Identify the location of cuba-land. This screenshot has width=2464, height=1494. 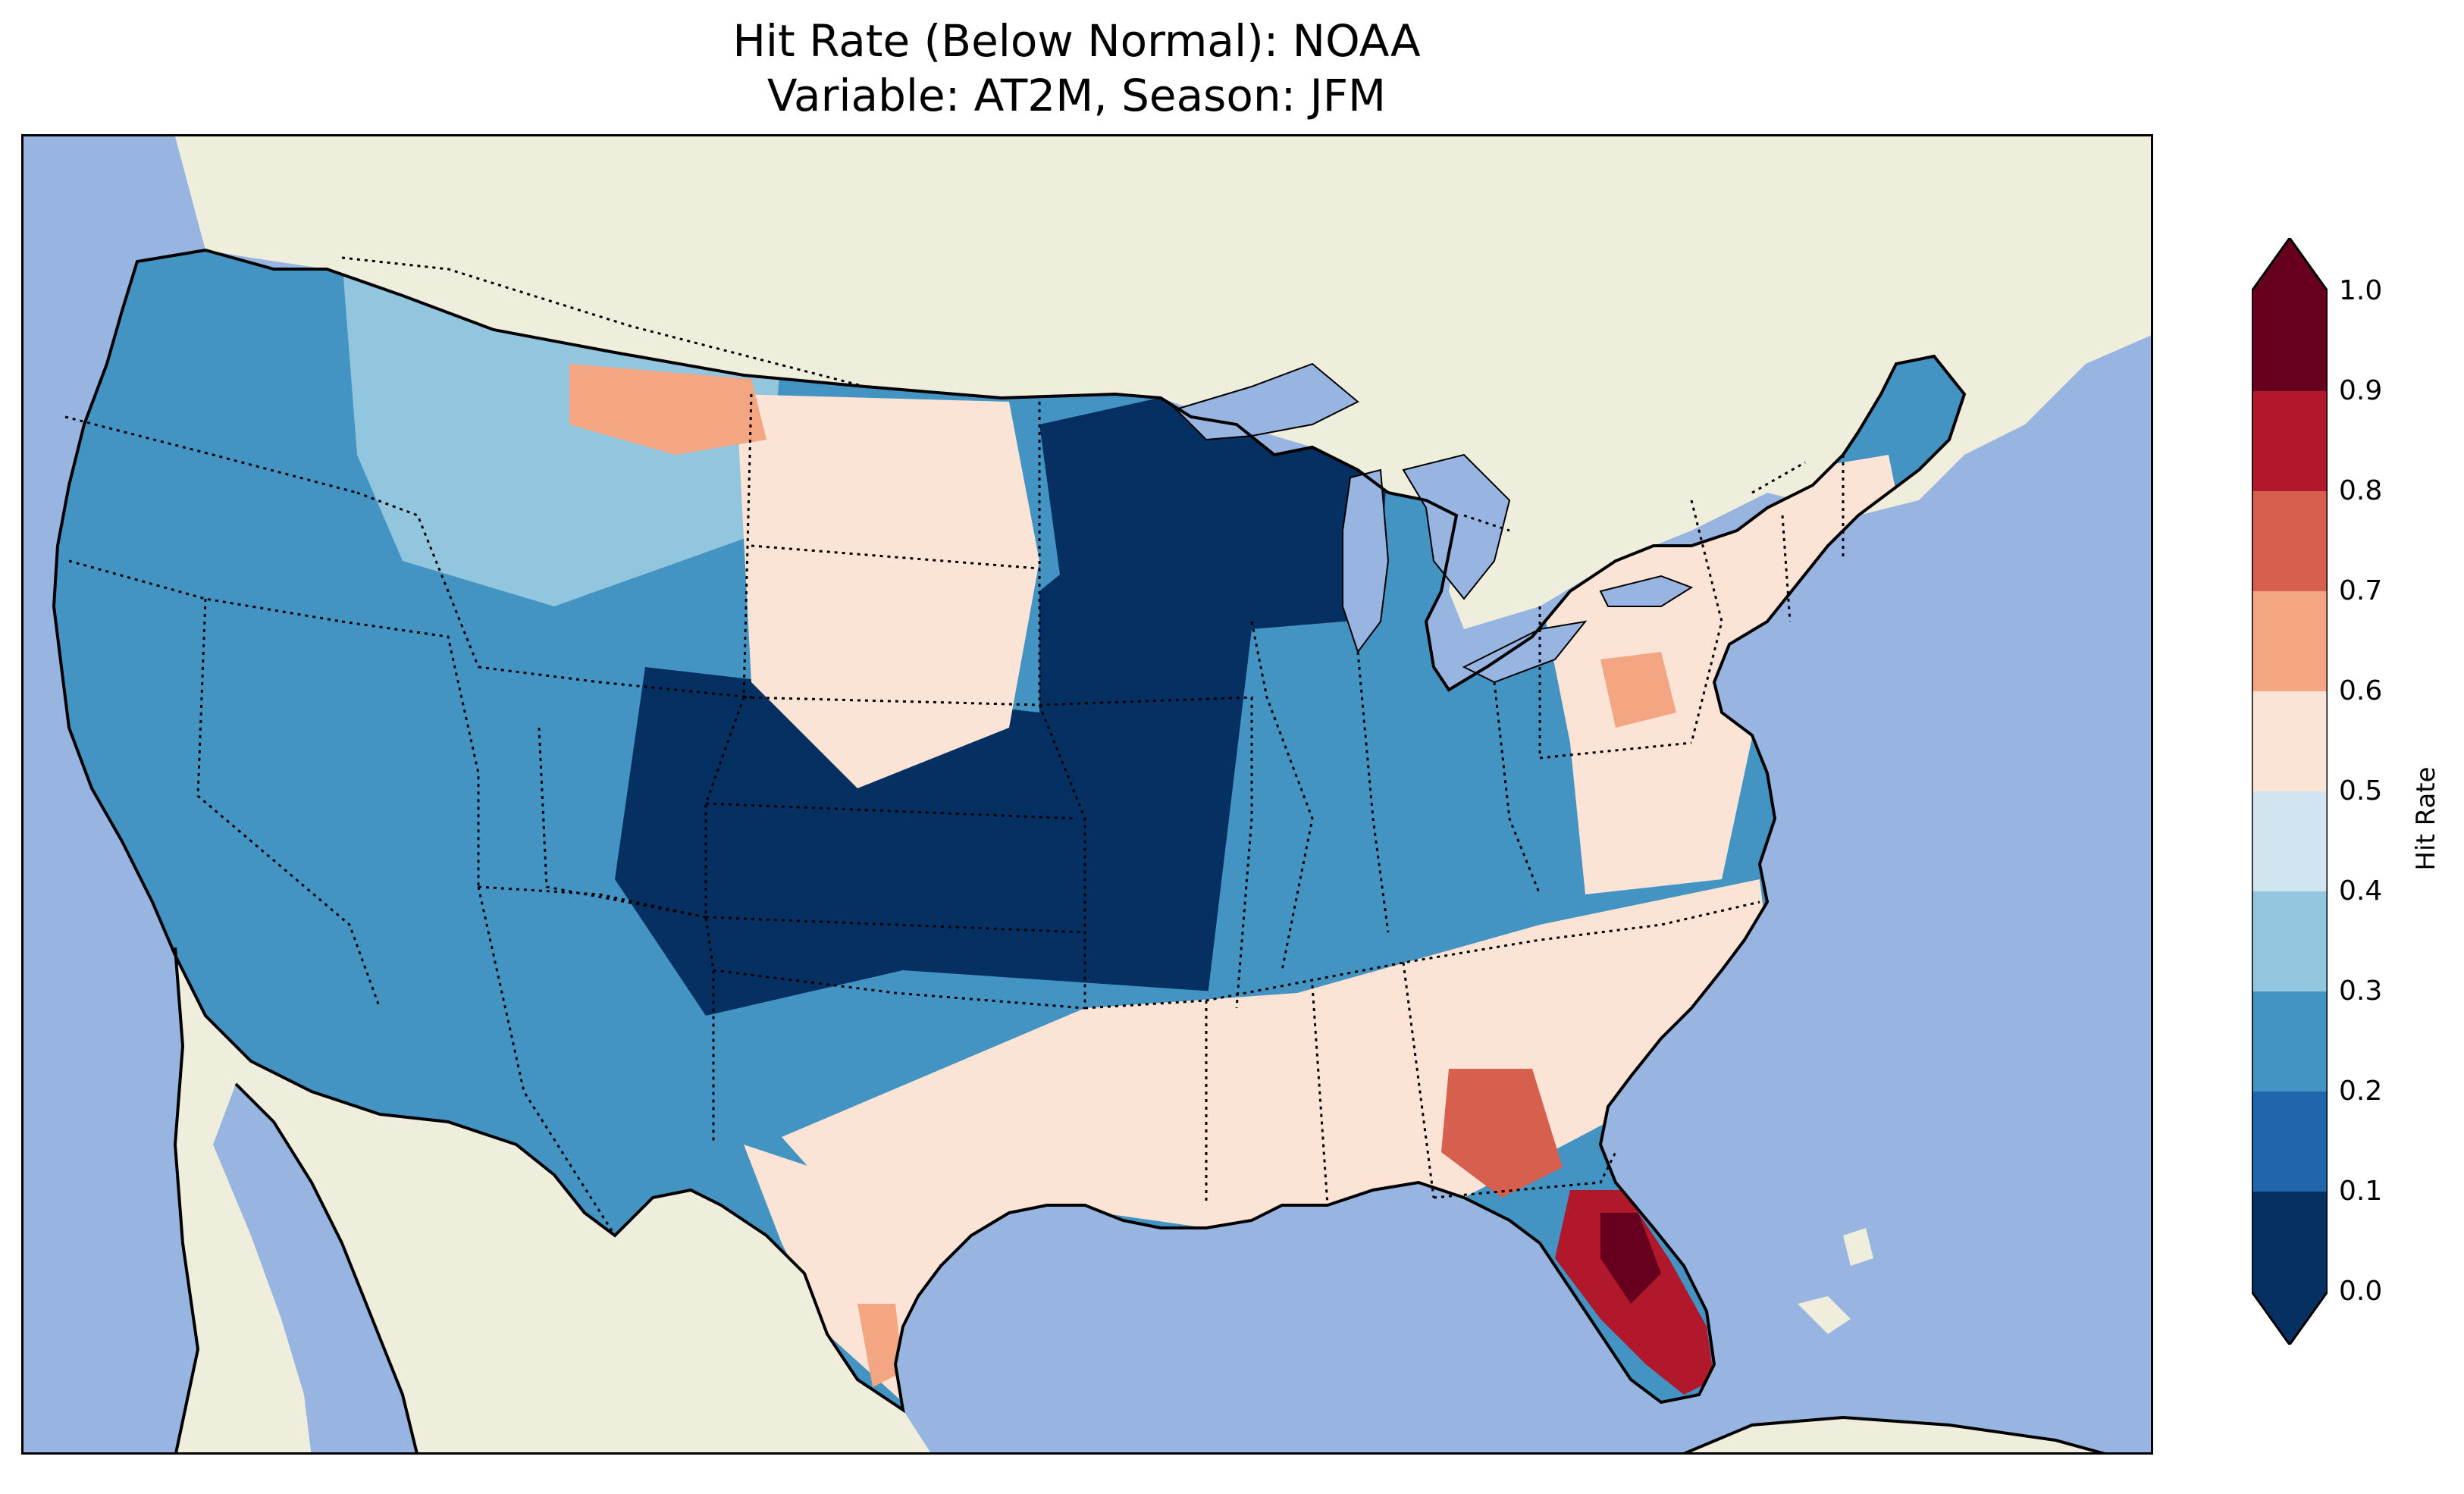
(1893, 1434).